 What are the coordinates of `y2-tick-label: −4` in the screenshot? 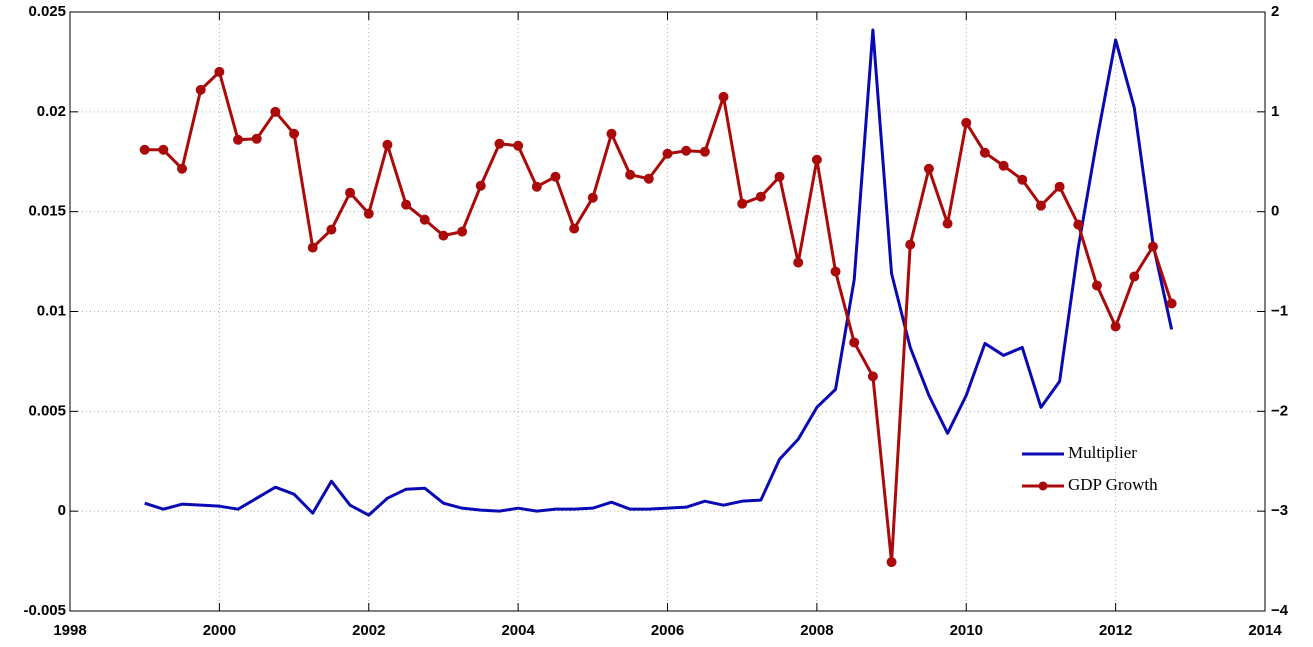 It's located at (1280, 610).